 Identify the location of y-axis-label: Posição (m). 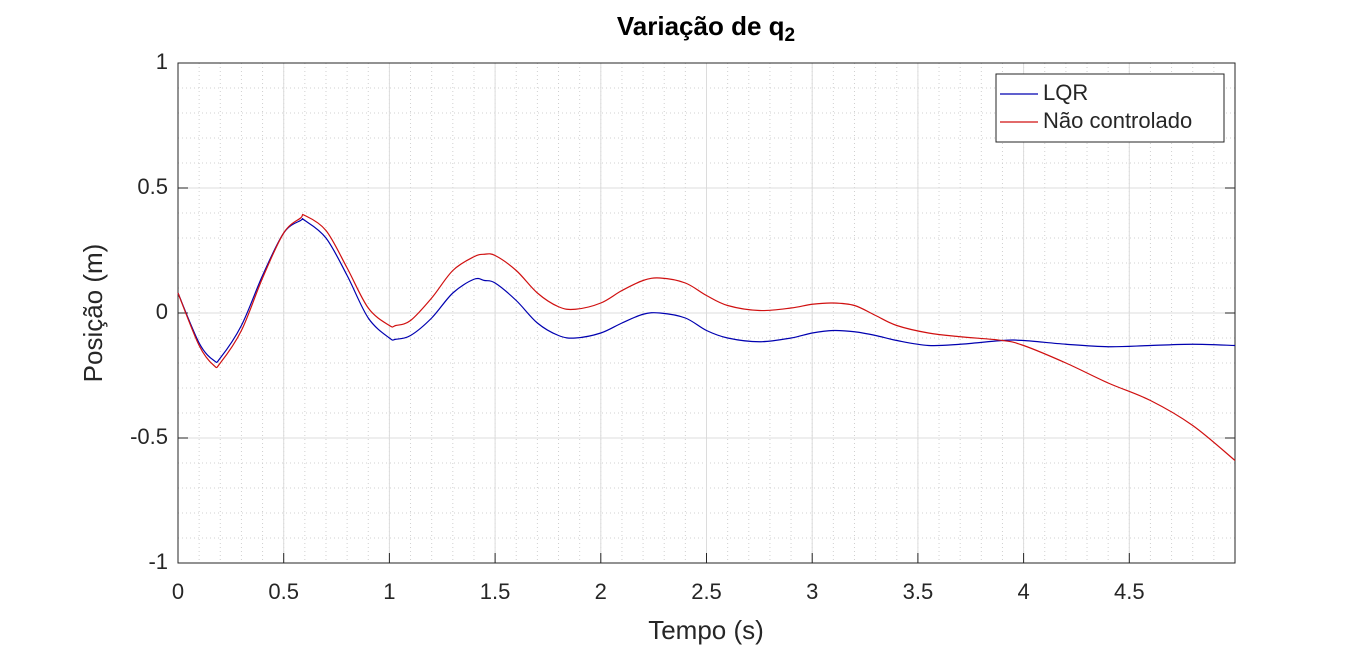
(93, 313).